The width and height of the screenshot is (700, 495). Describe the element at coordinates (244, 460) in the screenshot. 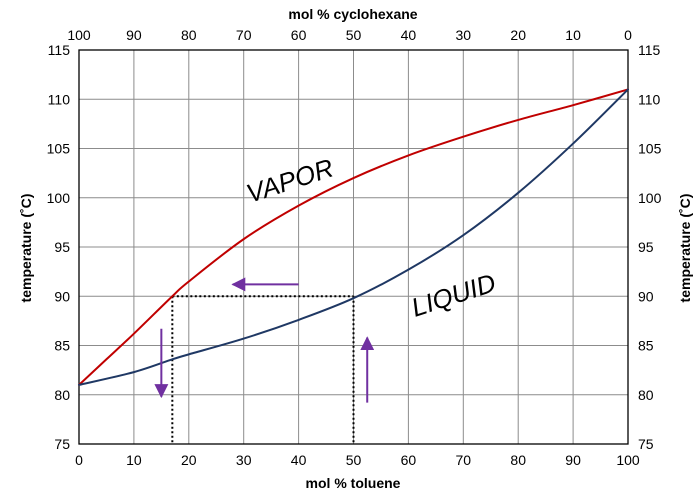

I see `x-tick-label: 30` at that location.